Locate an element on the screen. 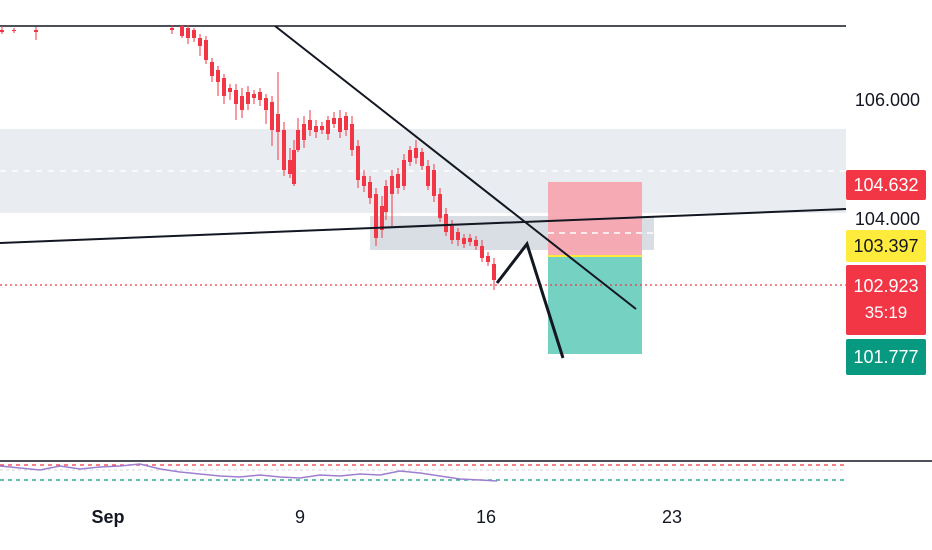  x-tick-16: 16 is located at coordinates (486, 517).